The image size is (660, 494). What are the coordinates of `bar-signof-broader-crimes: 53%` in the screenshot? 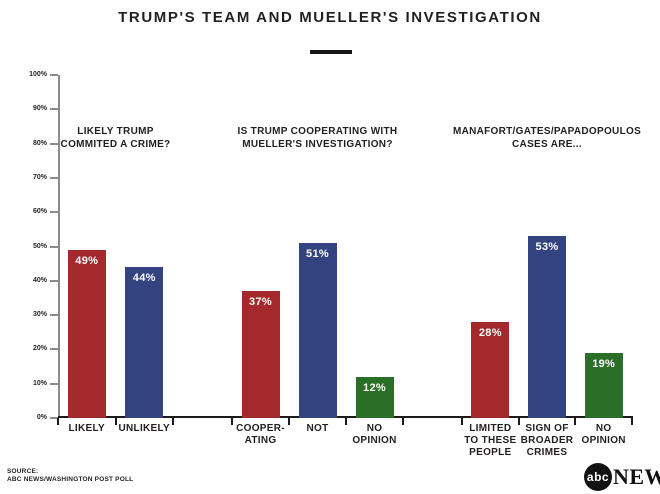 It's located at (547, 327).